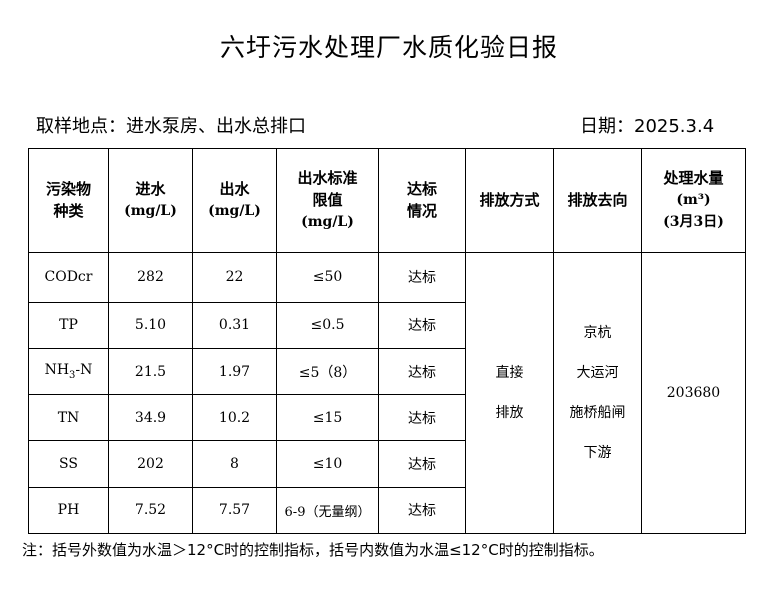  What do you see at coordinates (68, 200) in the screenshot?
I see `header-pollutant: 污染物 种类` at bounding box center [68, 200].